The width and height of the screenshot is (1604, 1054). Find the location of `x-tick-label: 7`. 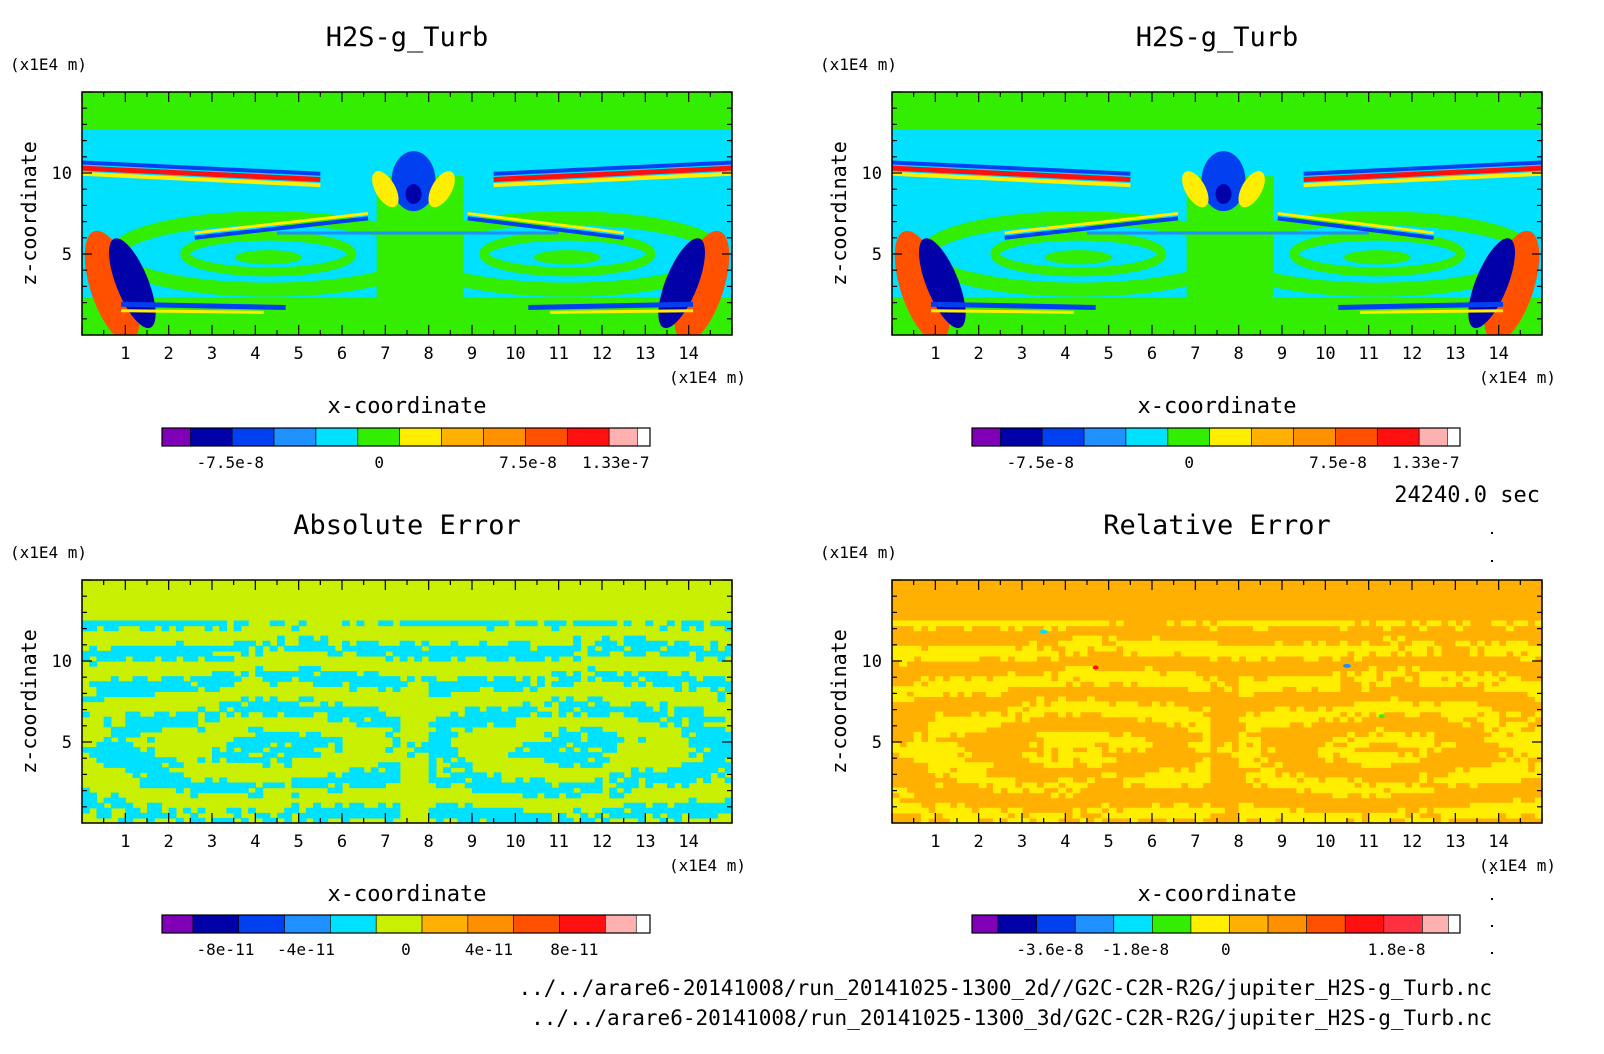

x-tick-label: 7 is located at coordinates (1195, 354).